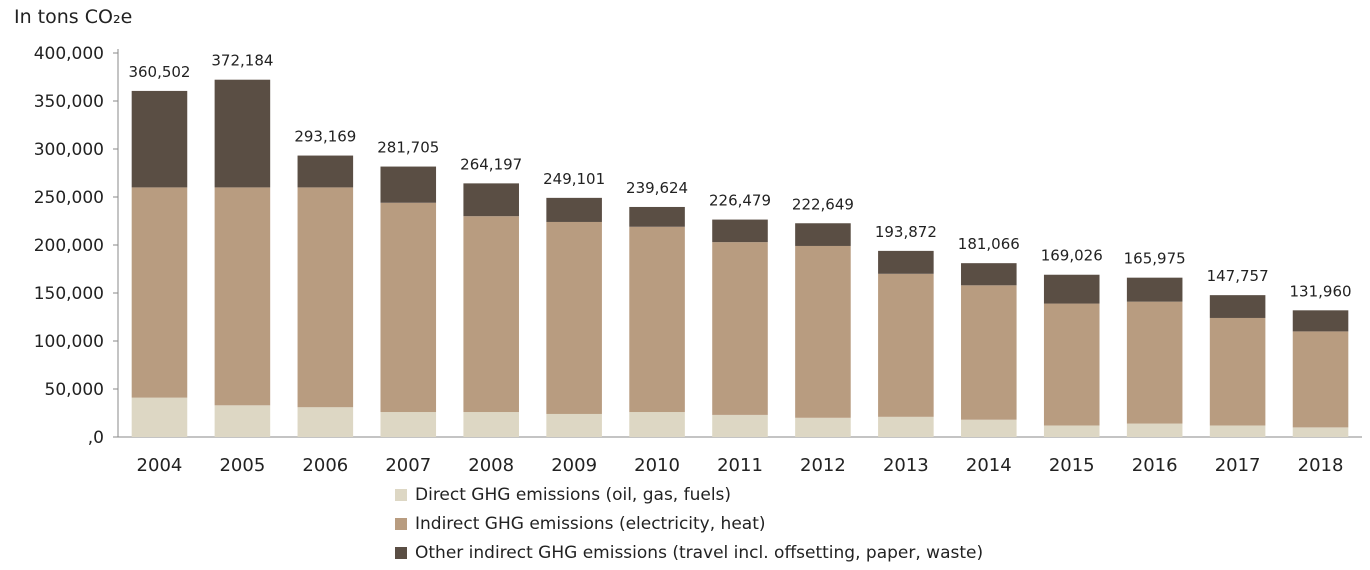 This screenshot has width=1370, height=570. Describe the element at coordinates (408, 148) in the screenshot. I see `bar-total-label: 281,705` at that location.